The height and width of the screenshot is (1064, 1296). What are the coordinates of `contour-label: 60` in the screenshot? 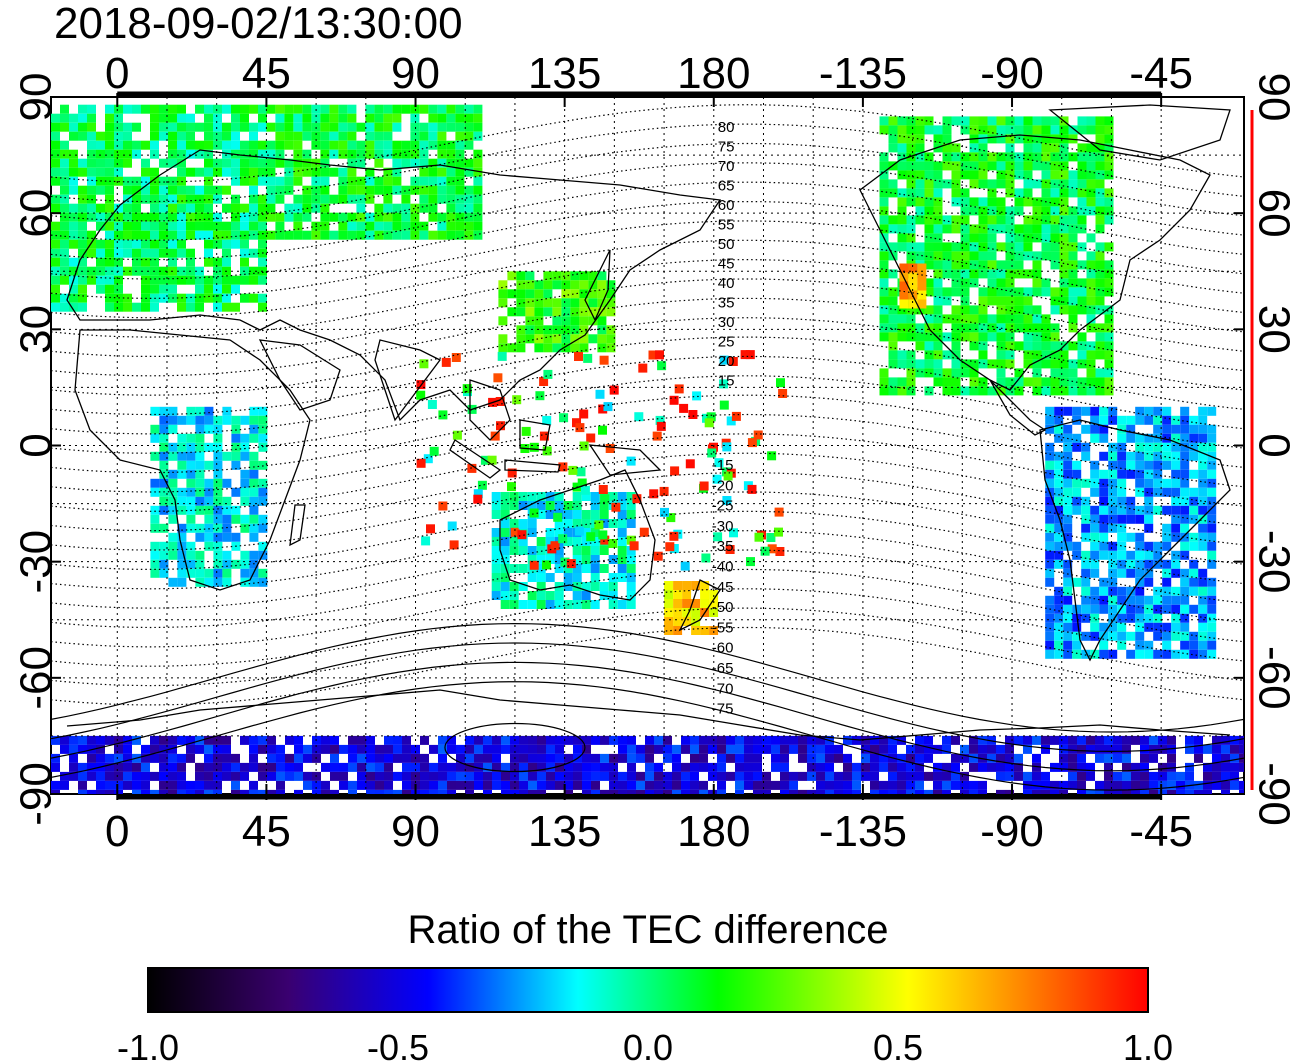 It's located at (726, 205).